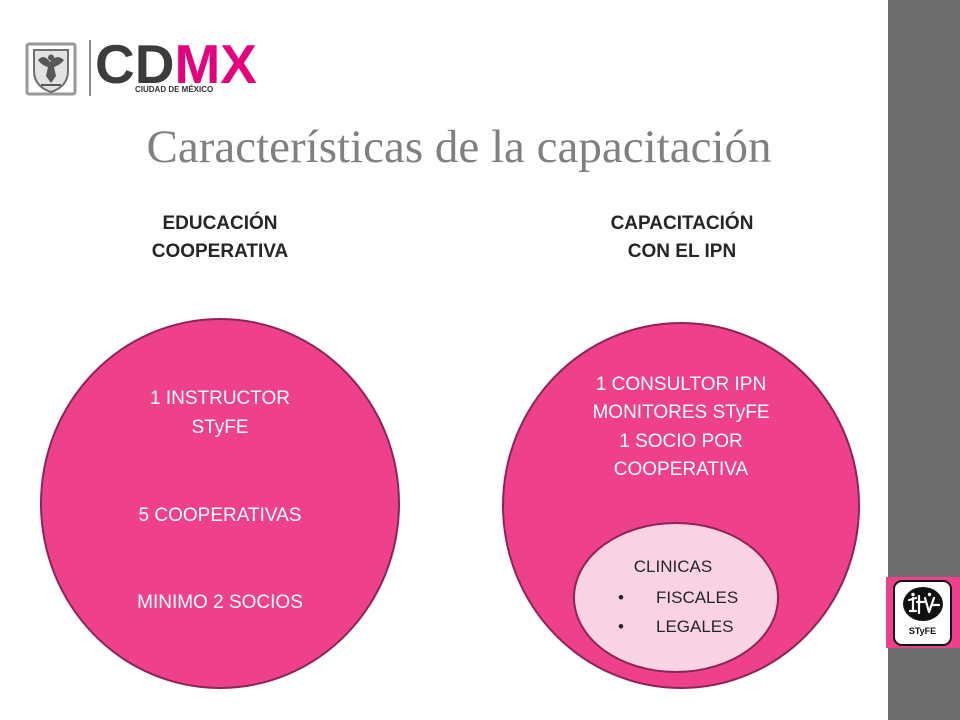  What do you see at coordinates (174, 89) in the screenshot?
I see `logo-subtitle: CIUDAD DE MÉXICO` at bounding box center [174, 89].